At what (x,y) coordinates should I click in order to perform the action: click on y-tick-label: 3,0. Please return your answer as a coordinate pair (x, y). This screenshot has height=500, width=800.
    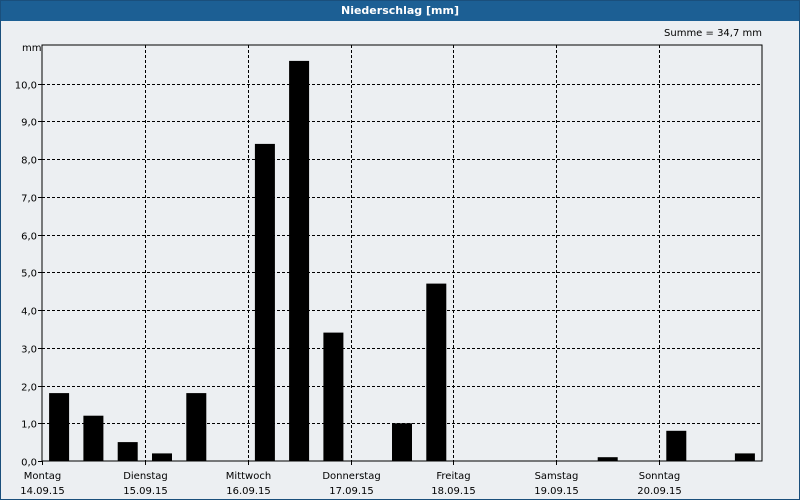
    Looking at the image, I should click on (29, 350).